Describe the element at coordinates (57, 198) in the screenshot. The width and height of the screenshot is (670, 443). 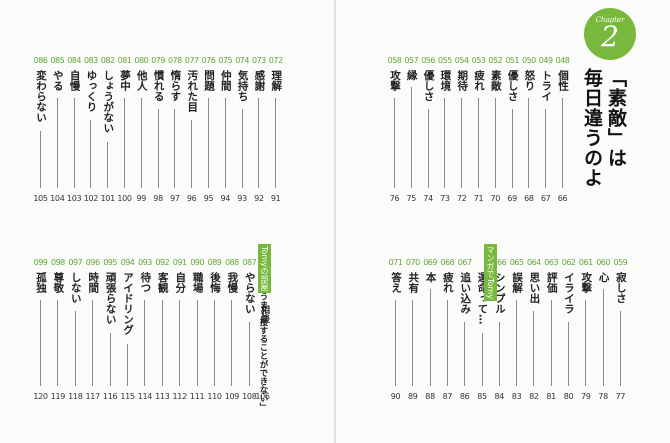
I see `entry-page-number: 104` at that location.